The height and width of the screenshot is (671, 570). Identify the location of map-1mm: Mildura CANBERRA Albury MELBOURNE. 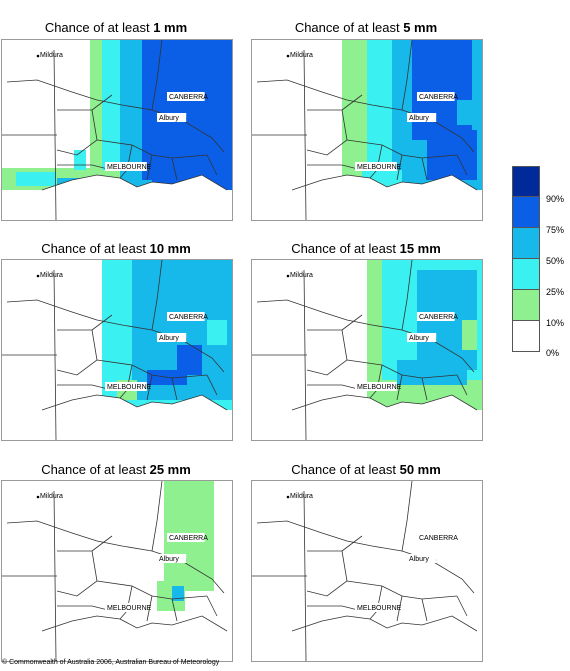
(117, 130).